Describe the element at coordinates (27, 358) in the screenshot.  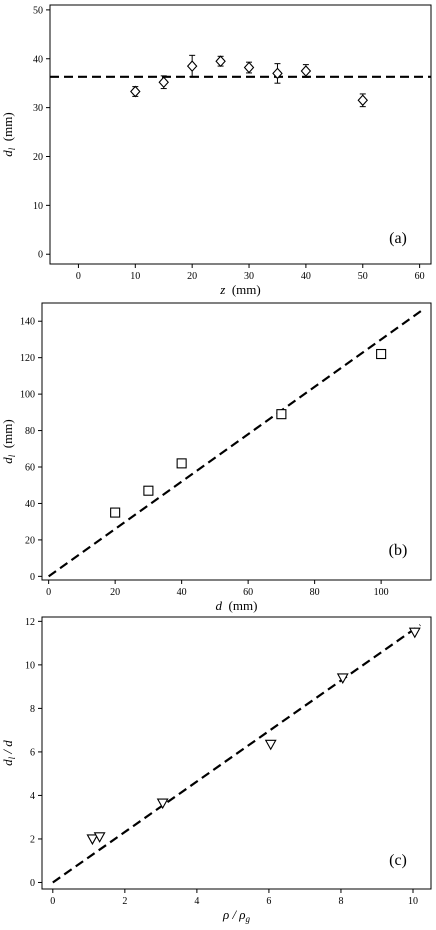
I see `y-tick-label: 120` at that location.